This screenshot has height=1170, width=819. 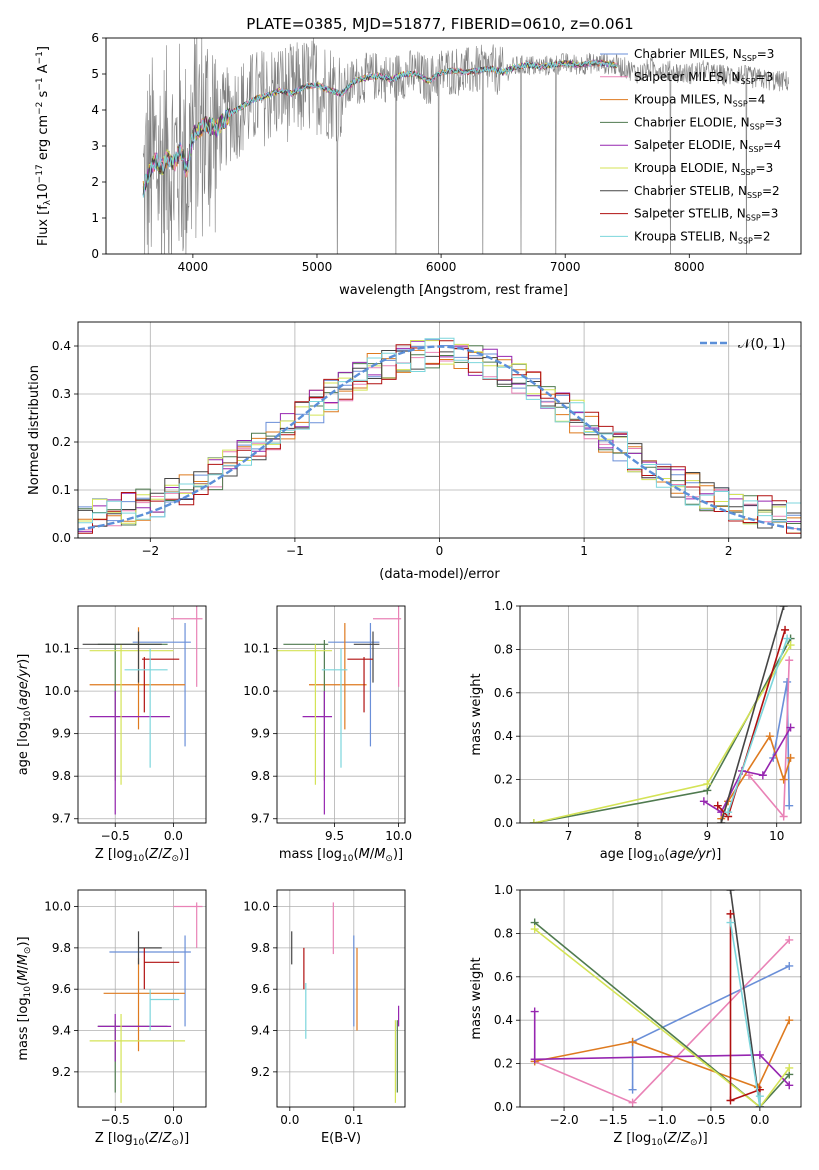 I want to click on legend-label-salpeter_elodie: Salpeter ELODIE, NSSP=4, so click(x=707, y=146).